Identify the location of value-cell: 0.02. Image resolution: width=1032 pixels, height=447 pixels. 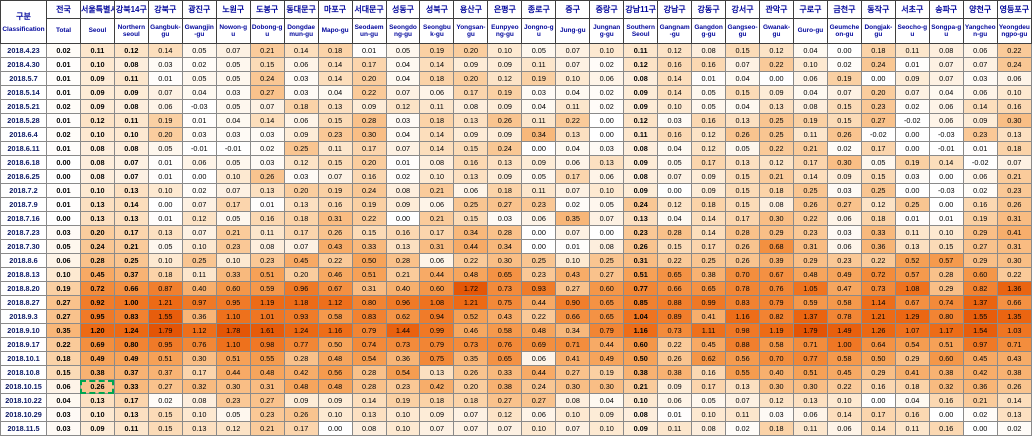
(199, 190).